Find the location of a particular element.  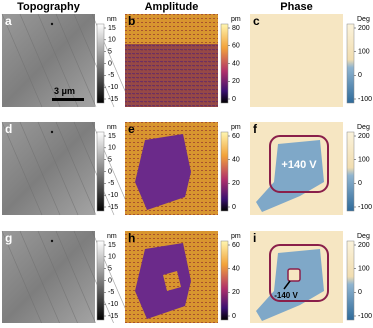

annotation: +140 V is located at coordinates (299, 165).